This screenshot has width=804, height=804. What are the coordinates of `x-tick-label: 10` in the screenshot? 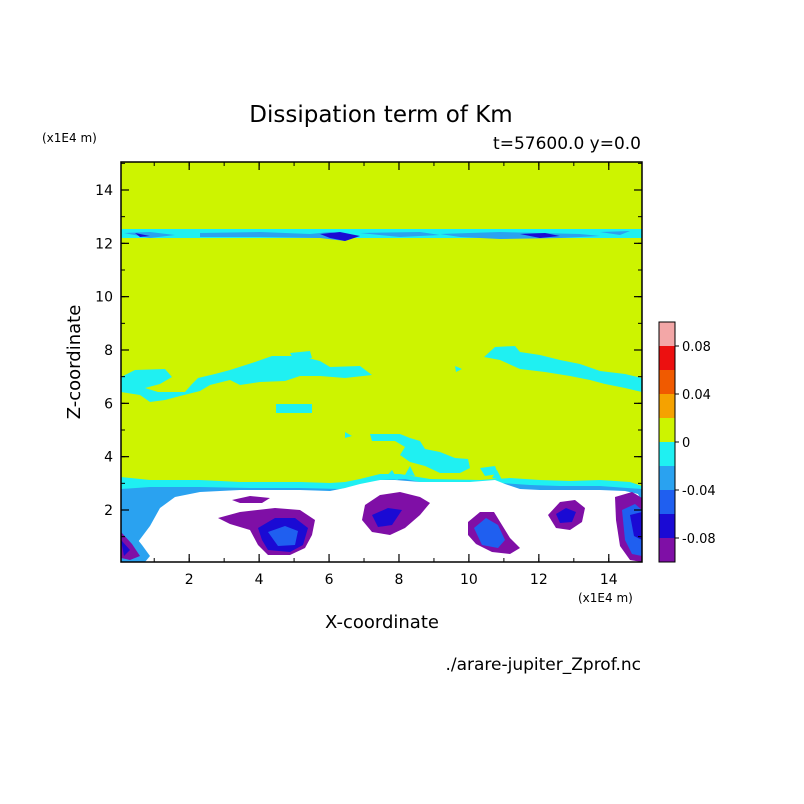 It's located at (469, 580).